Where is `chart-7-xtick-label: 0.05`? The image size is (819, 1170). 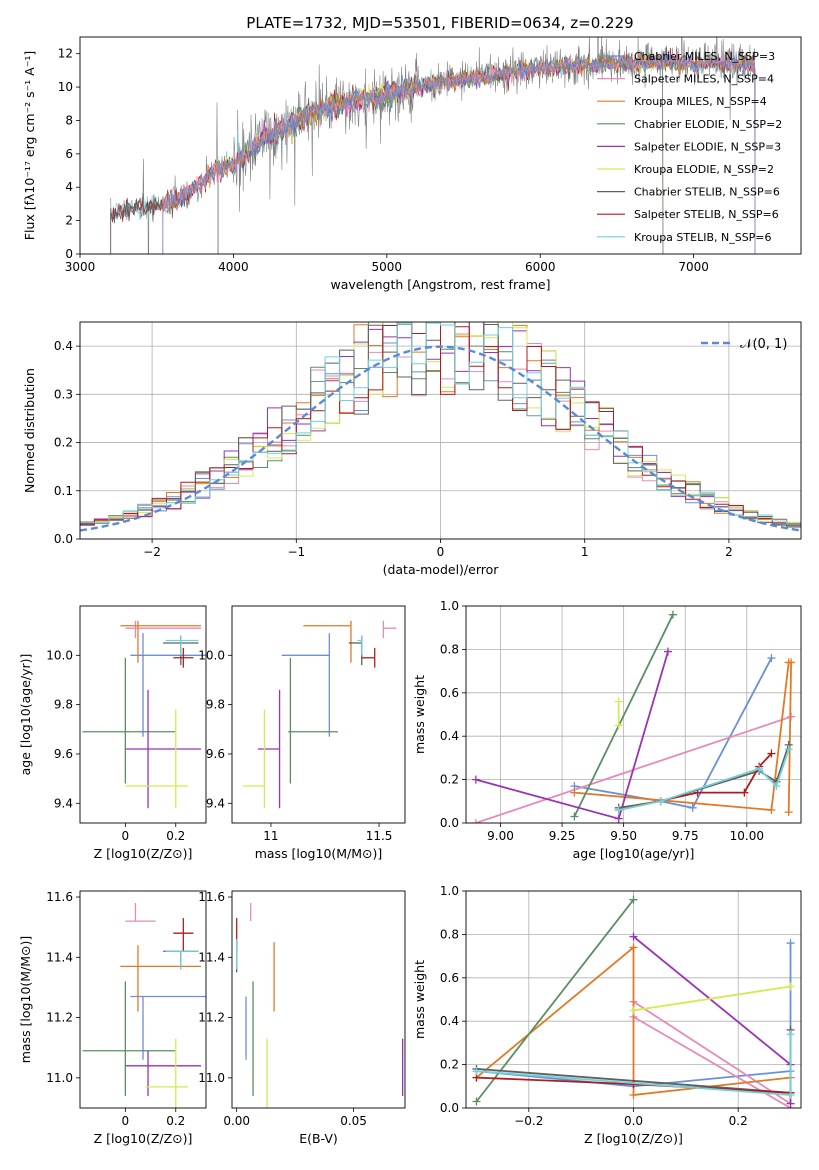
chart-7-xtick-label: 0.05 is located at coordinates (353, 1121).